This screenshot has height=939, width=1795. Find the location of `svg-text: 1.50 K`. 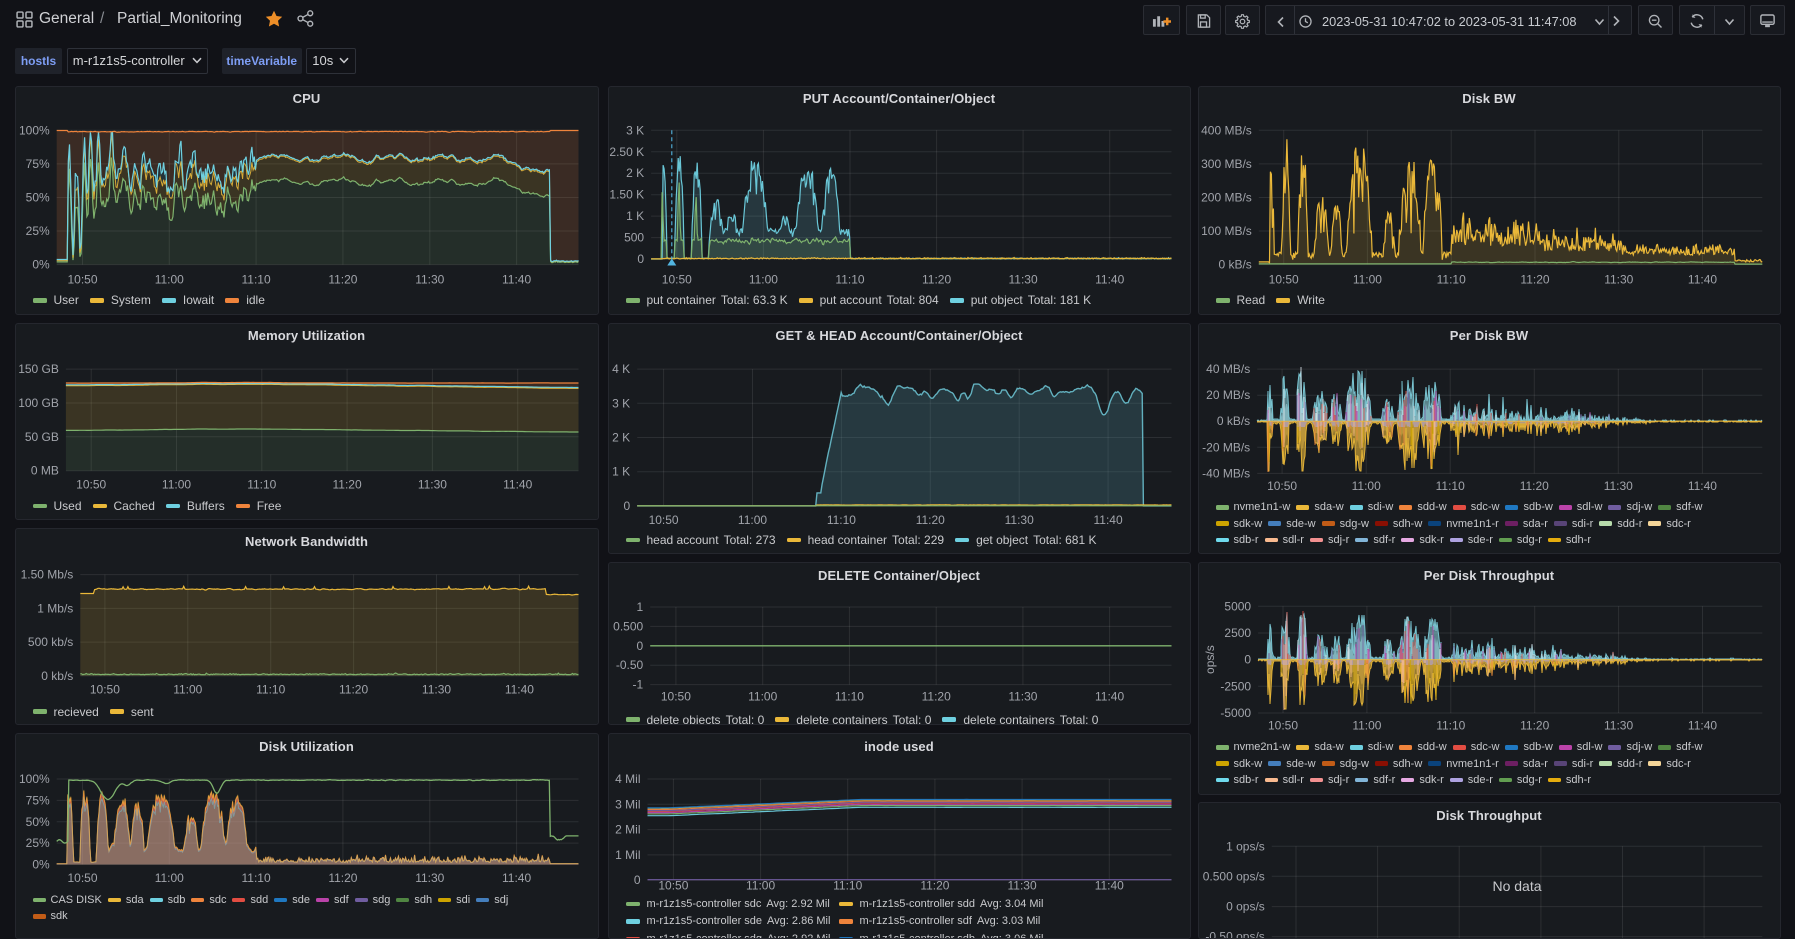

svg-text: 1.50 K is located at coordinates (626, 194).